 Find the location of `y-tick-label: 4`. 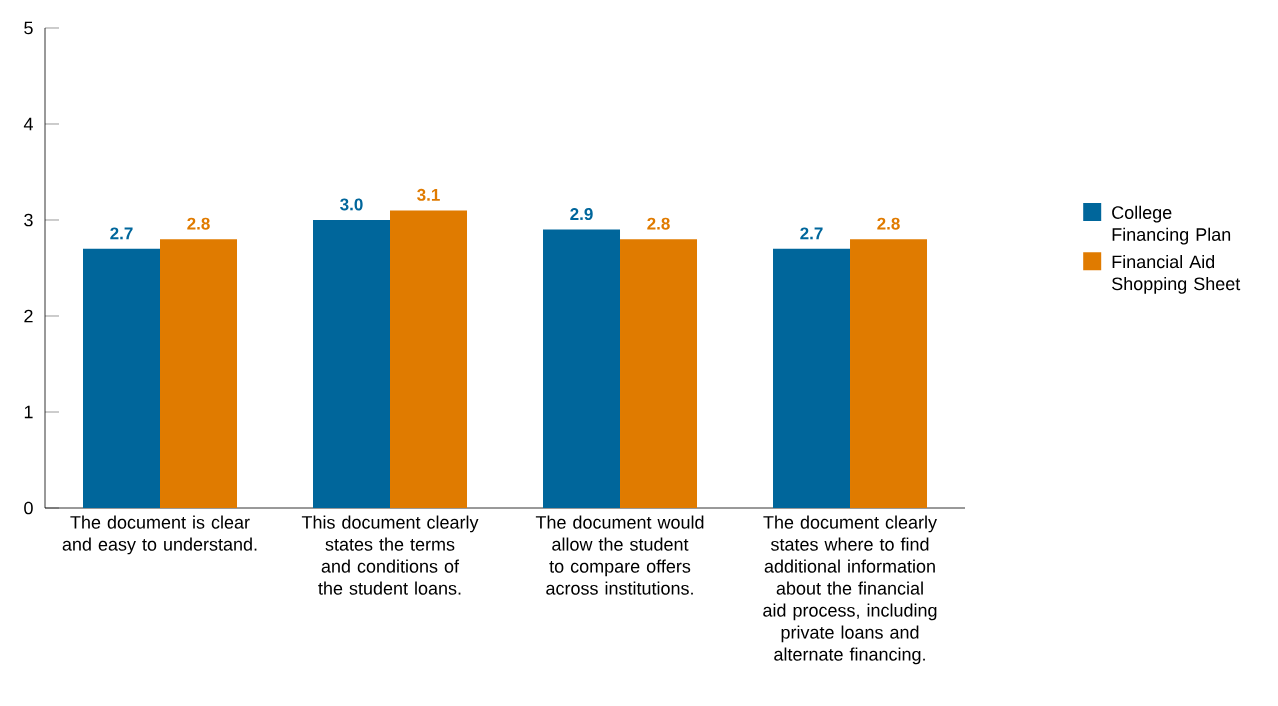

y-tick-label: 4 is located at coordinates (28, 124).